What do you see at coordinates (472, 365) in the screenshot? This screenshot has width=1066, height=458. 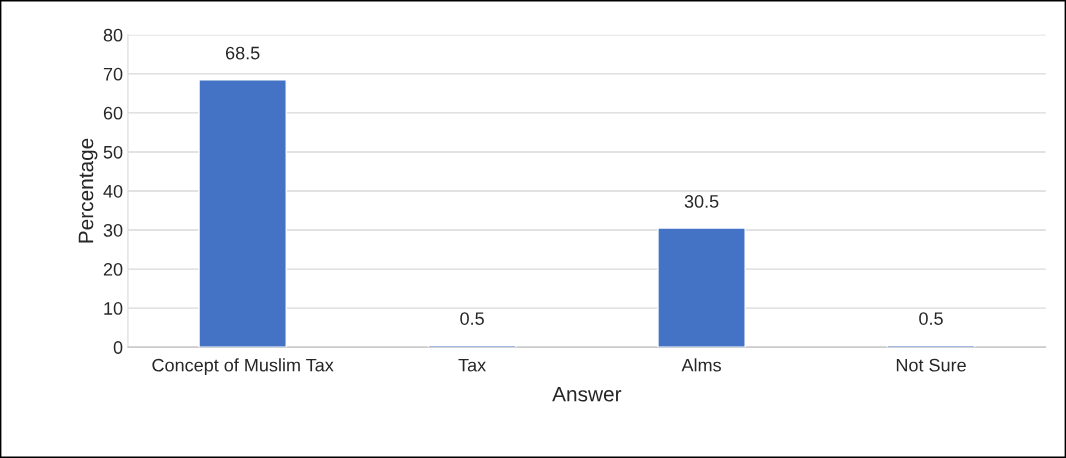 I see `x-tick-label: Tax` at bounding box center [472, 365].